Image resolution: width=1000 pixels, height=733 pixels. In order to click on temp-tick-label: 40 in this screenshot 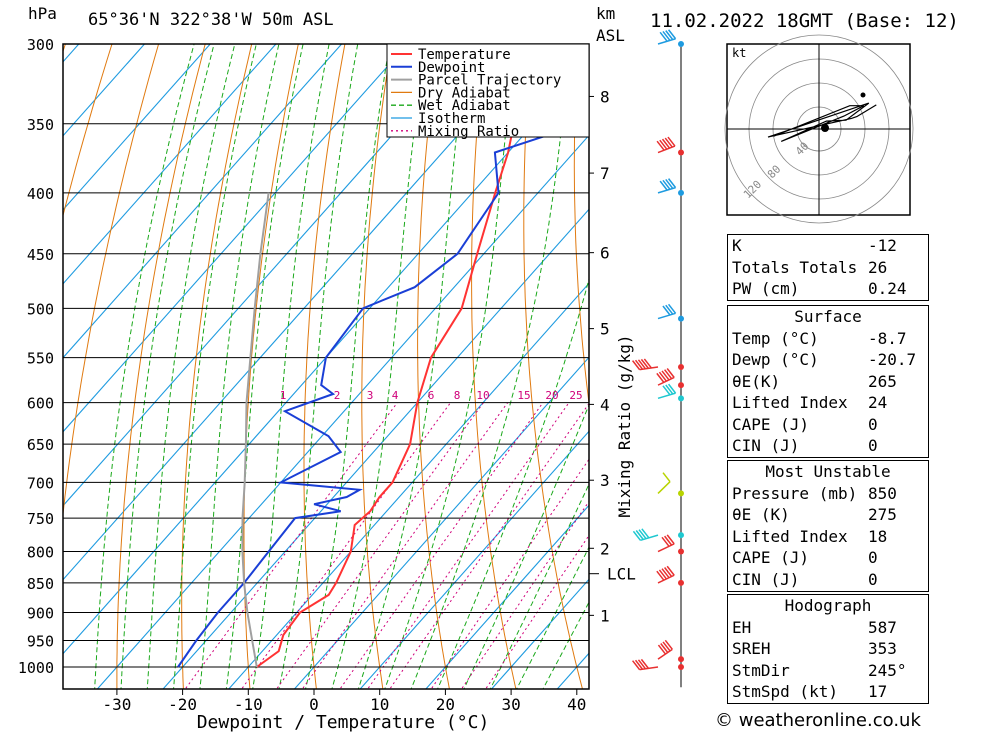, I will do `click(576, 704)`.